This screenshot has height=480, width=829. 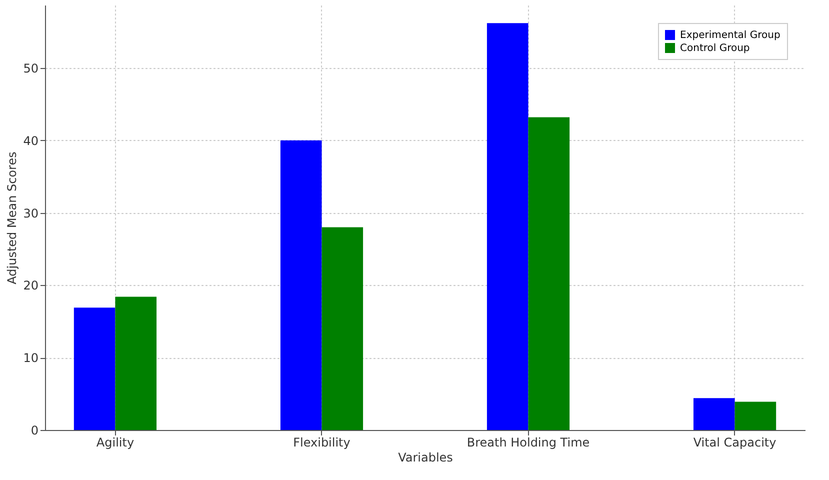 What do you see at coordinates (34, 431) in the screenshot?
I see `y-tick-label: 0` at bounding box center [34, 431].